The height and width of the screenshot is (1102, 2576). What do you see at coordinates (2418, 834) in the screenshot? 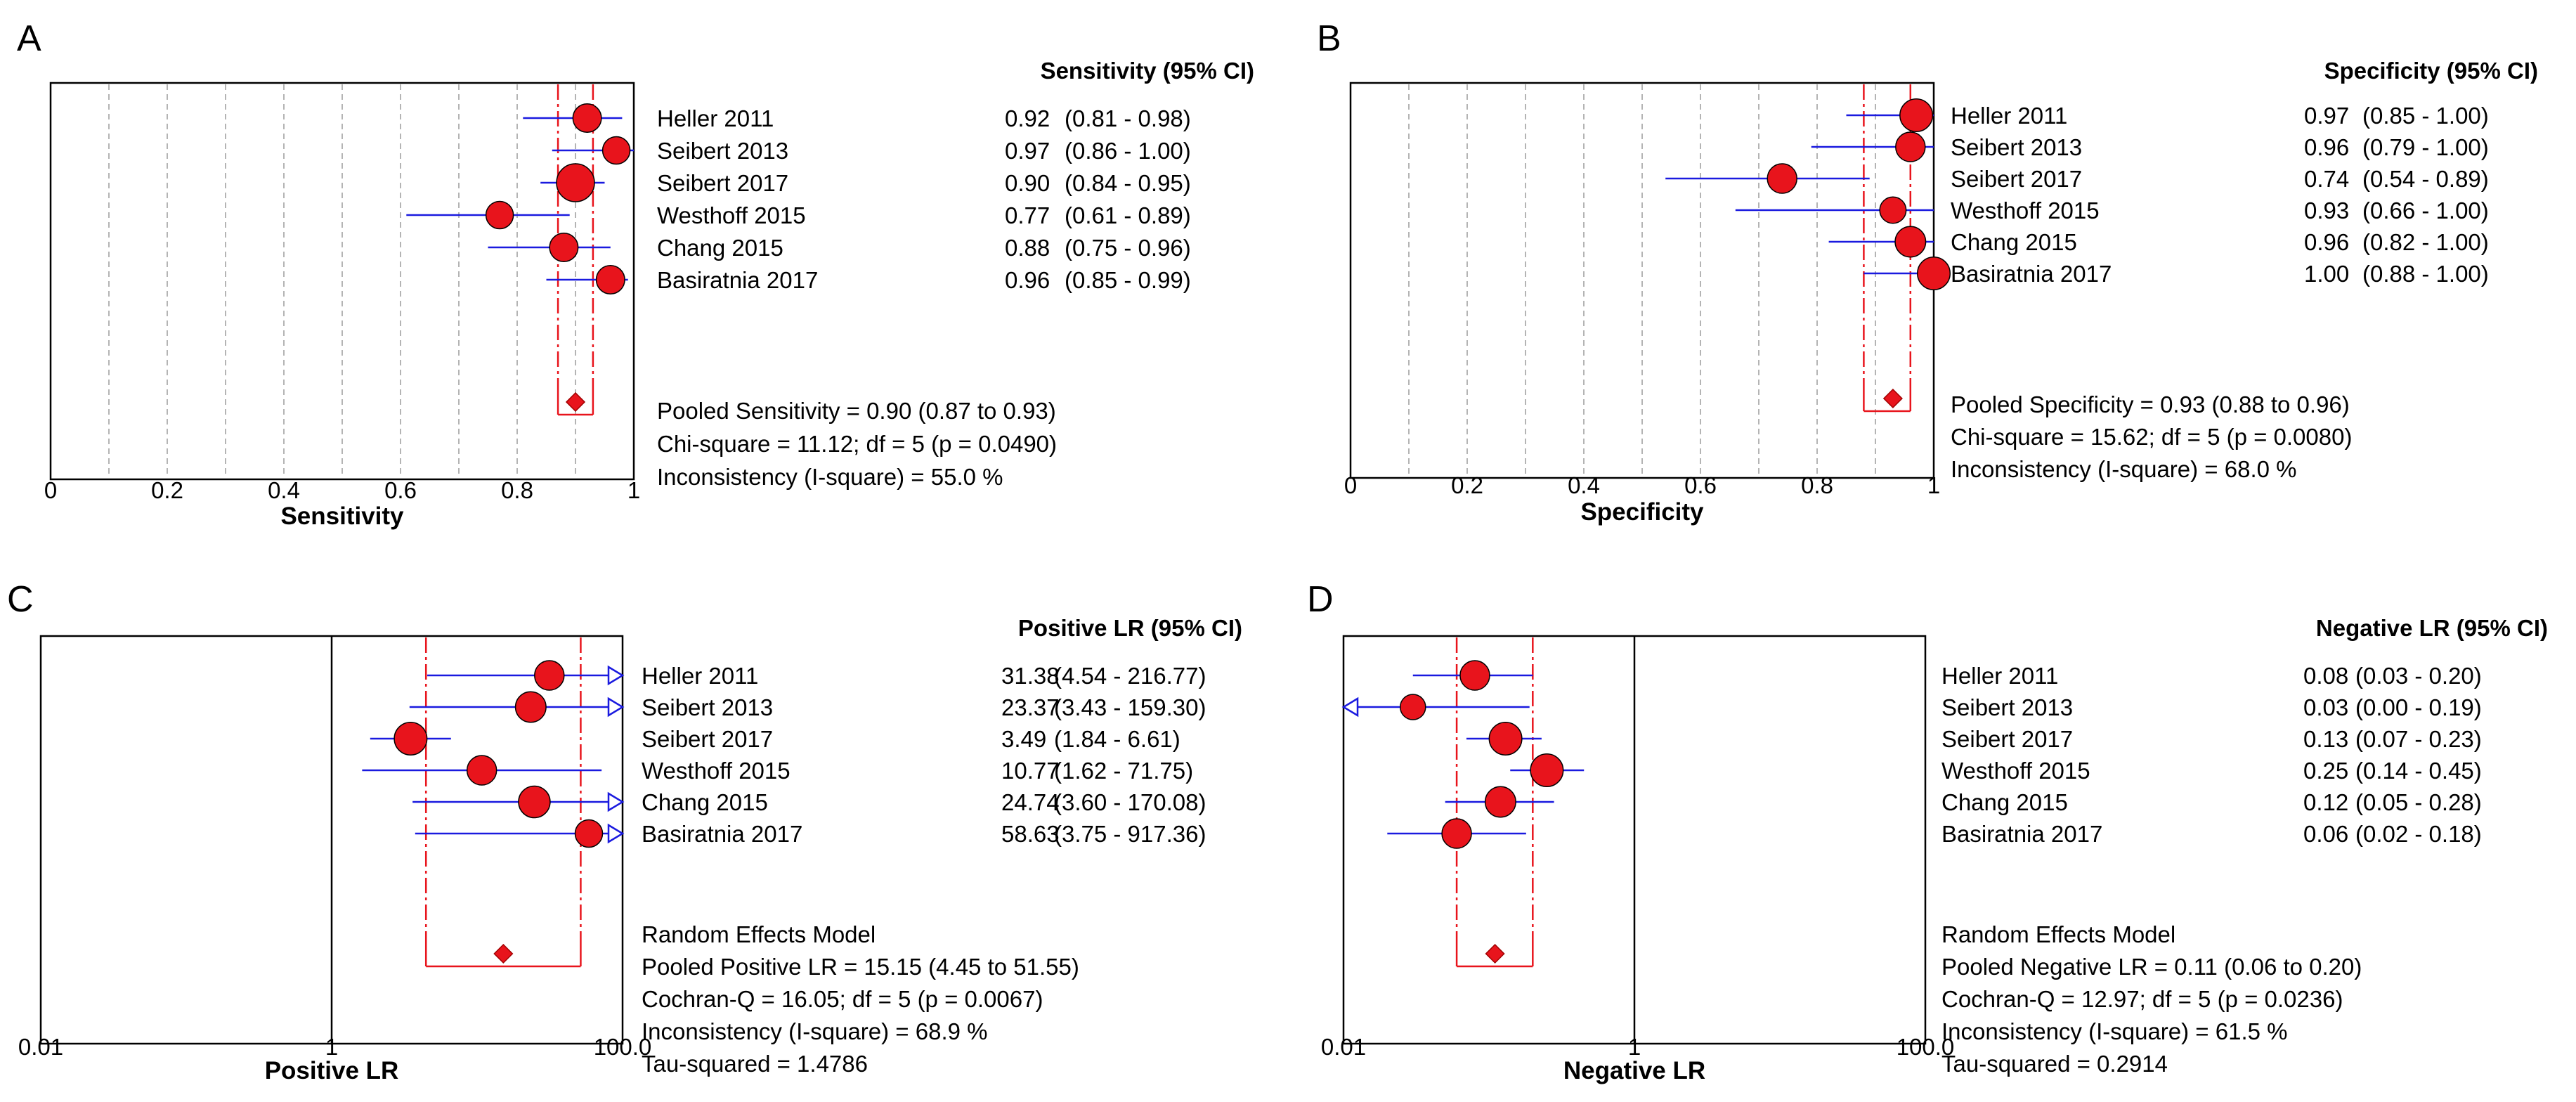
I see `study-ci: (0.02 - 0.18)` at bounding box center [2418, 834].